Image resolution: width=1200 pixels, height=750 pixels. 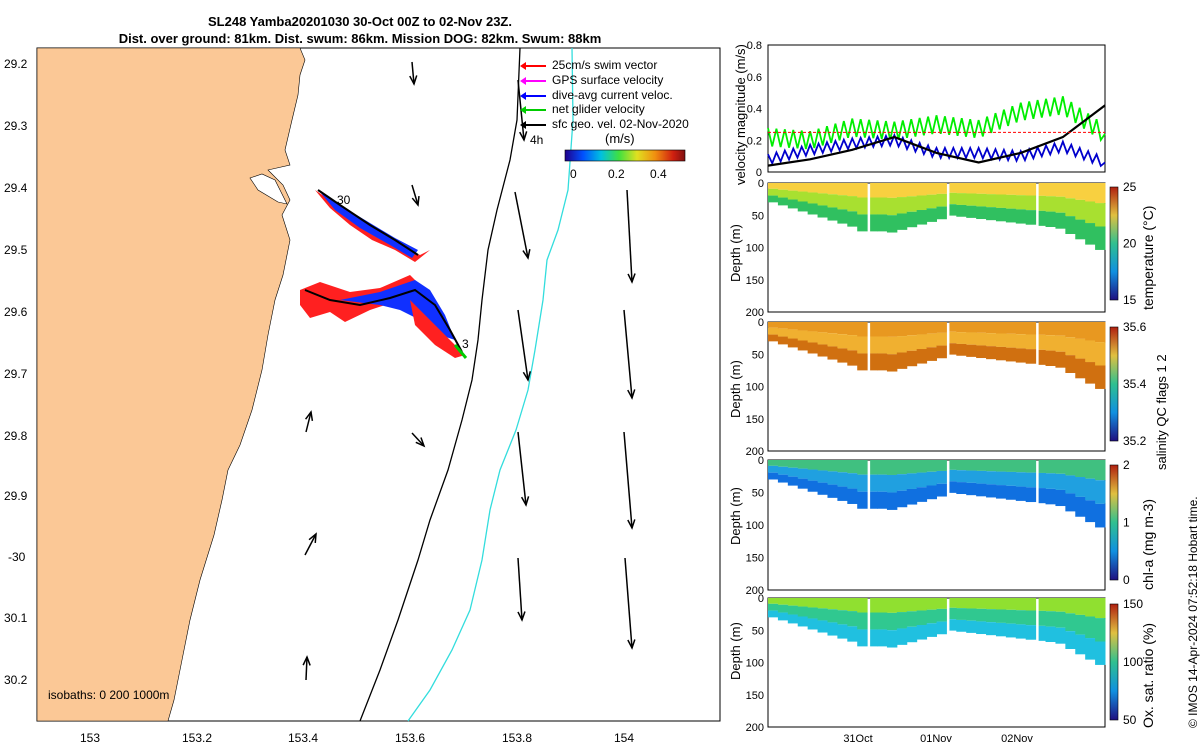 What do you see at coordinates (620, 138) in the screenshot?
I see `colorbar-title: (m/s)` at bounding box center [620, 138].